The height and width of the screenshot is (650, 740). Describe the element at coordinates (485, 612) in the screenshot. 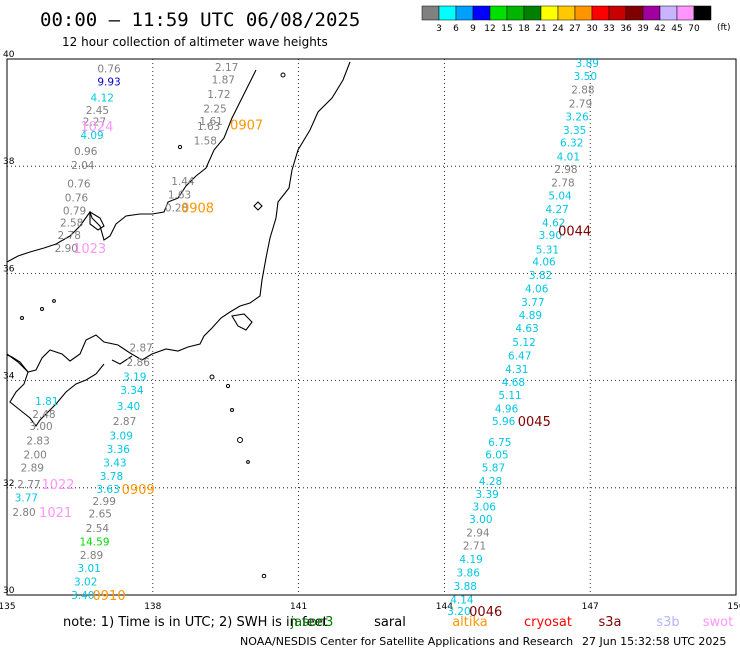

I see `pass-time-label: 0046` at that location.